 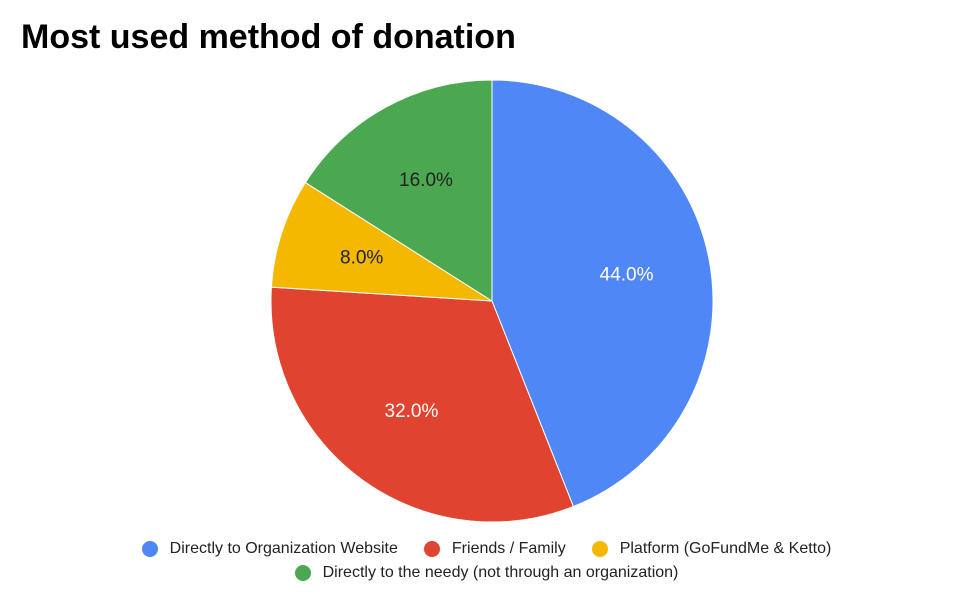 What do you see at coordinates (426, 180) in the screenshot?
I see `slice-label-directly-to-needy: 16.0%` at bounding box center [426, 180].